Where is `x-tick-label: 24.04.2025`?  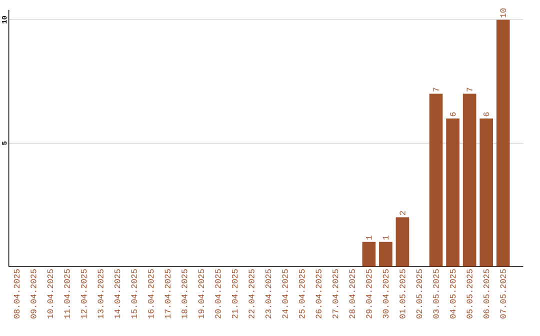
x-tick-label: 24.04.2025 is located at coordinates (285, 293).